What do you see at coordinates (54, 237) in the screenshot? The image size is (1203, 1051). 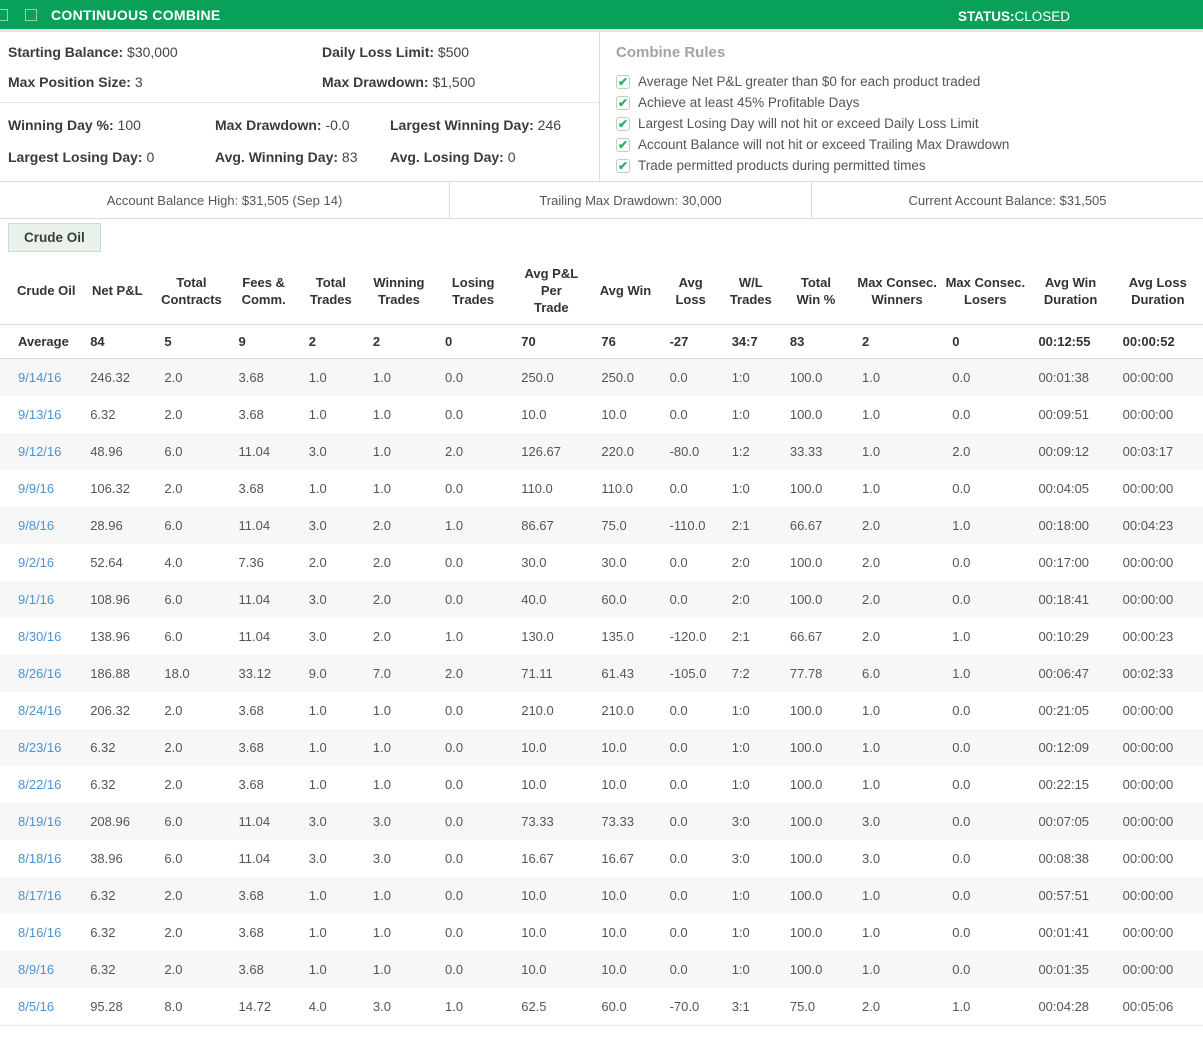 I see `tab-crude-oil: Crude Oil` at bounding box center [54, 237].